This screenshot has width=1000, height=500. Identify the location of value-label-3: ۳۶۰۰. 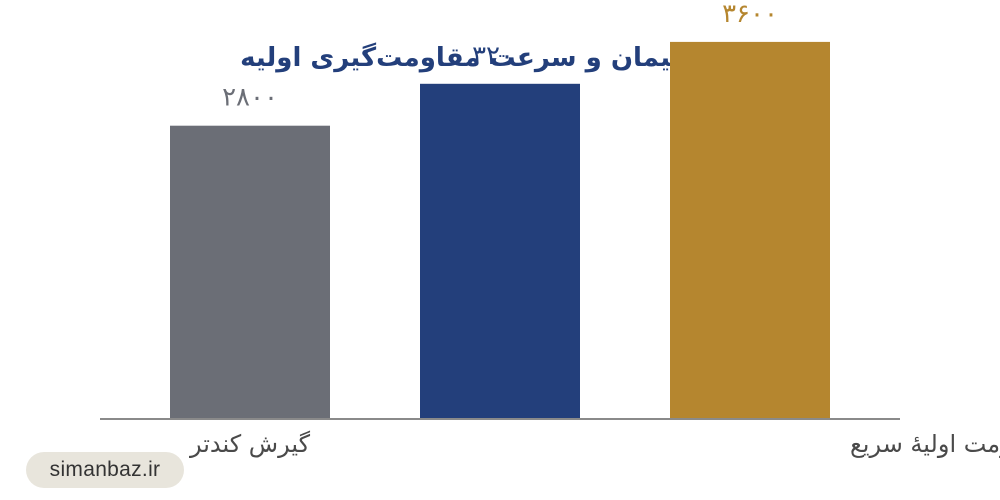
(750, 14).